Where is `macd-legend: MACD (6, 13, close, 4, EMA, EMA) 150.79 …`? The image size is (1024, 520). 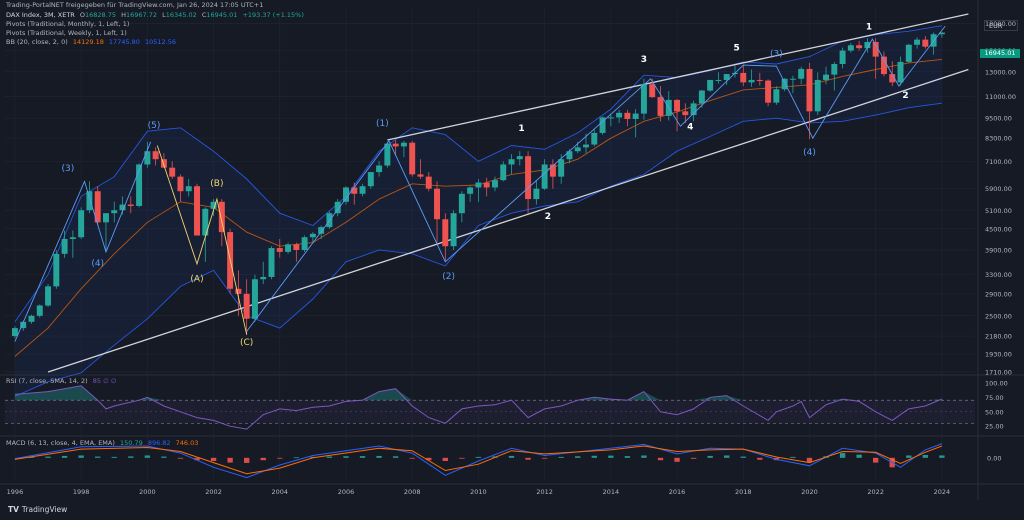 macd-legend: MACD (6, 13, close, 4, EMA, EMA) 150.79 … is located at coordinates (103, 443).